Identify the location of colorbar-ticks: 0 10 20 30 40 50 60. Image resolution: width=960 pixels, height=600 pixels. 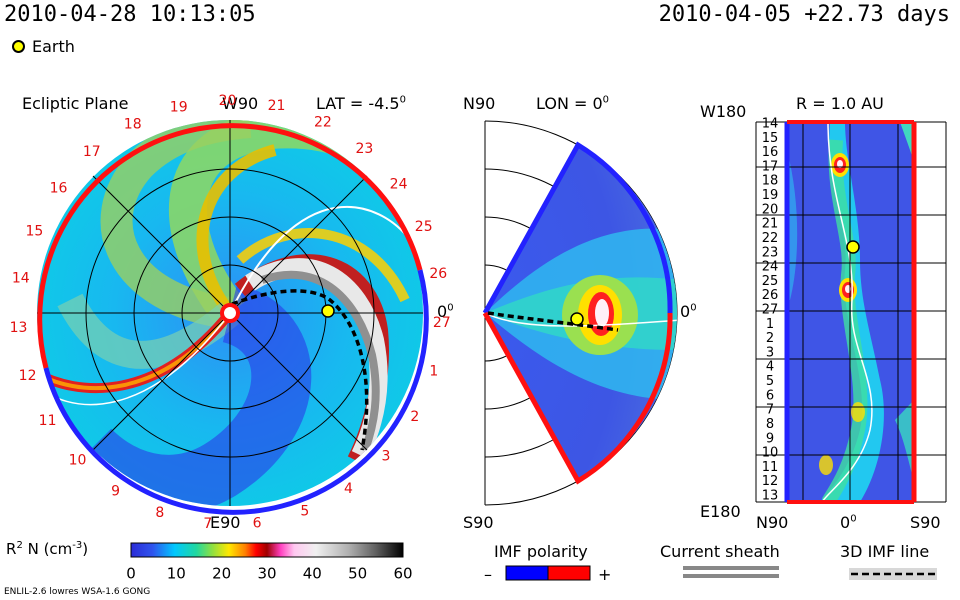
(269, 574).